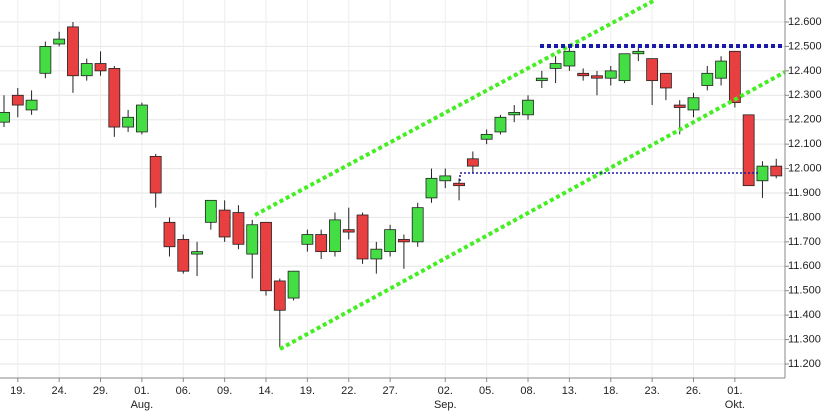  Describe the element at coordinates (224, 391) in the screenshot. I see `x-tick-label: 09.` at that location.